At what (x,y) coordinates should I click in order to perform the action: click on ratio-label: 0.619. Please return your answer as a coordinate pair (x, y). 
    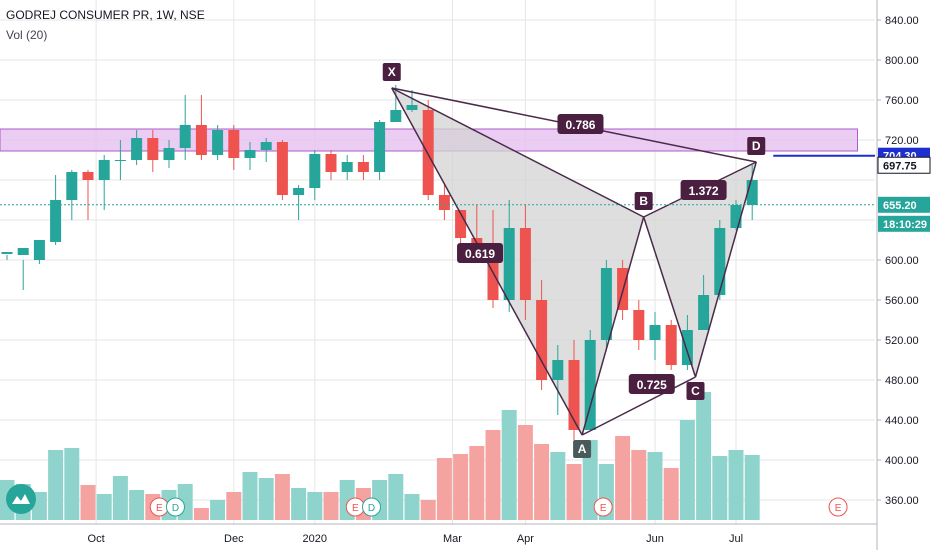
    Looking at the image, I should click on (480, 254).